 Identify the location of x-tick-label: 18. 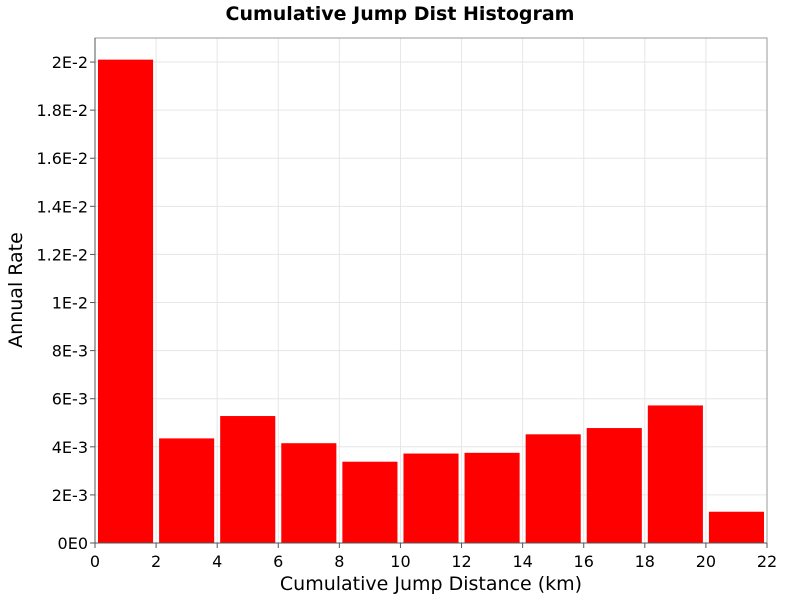
(645, 561).